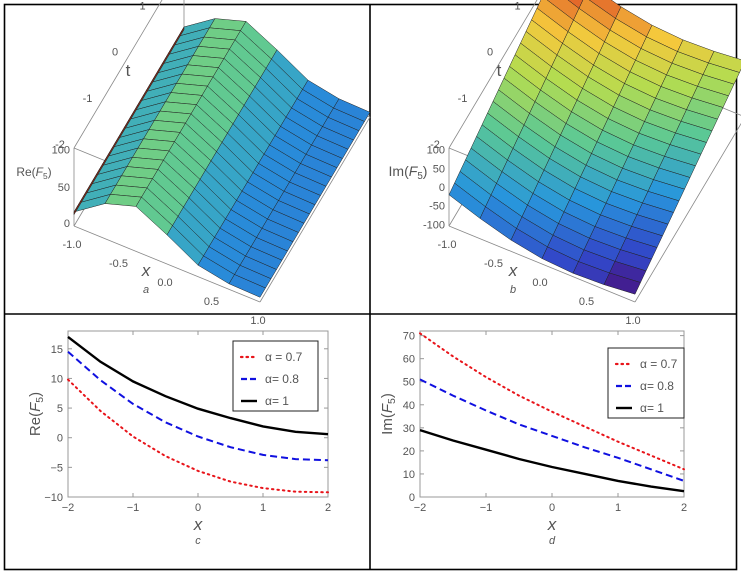 The image size is (741, 574). Describe the element at coordinates (437, 207) in the screenshot. I see `z-tick-label: -50` at that location.